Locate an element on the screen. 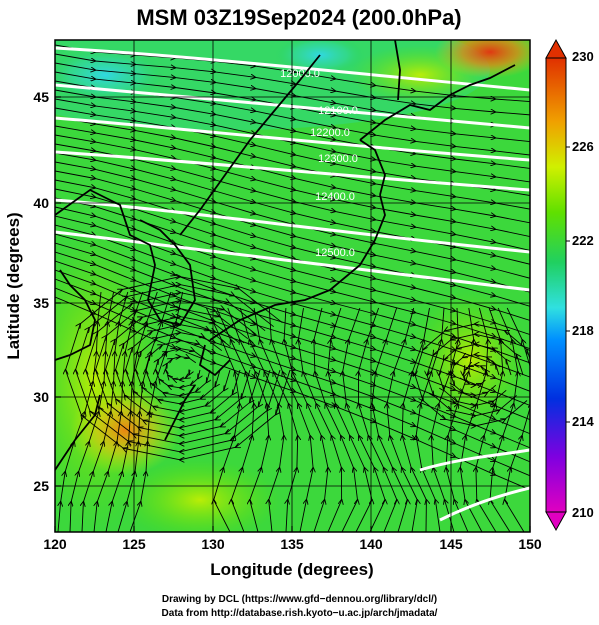  contour-label: 12000.0 is located at coordinates (300, 74).